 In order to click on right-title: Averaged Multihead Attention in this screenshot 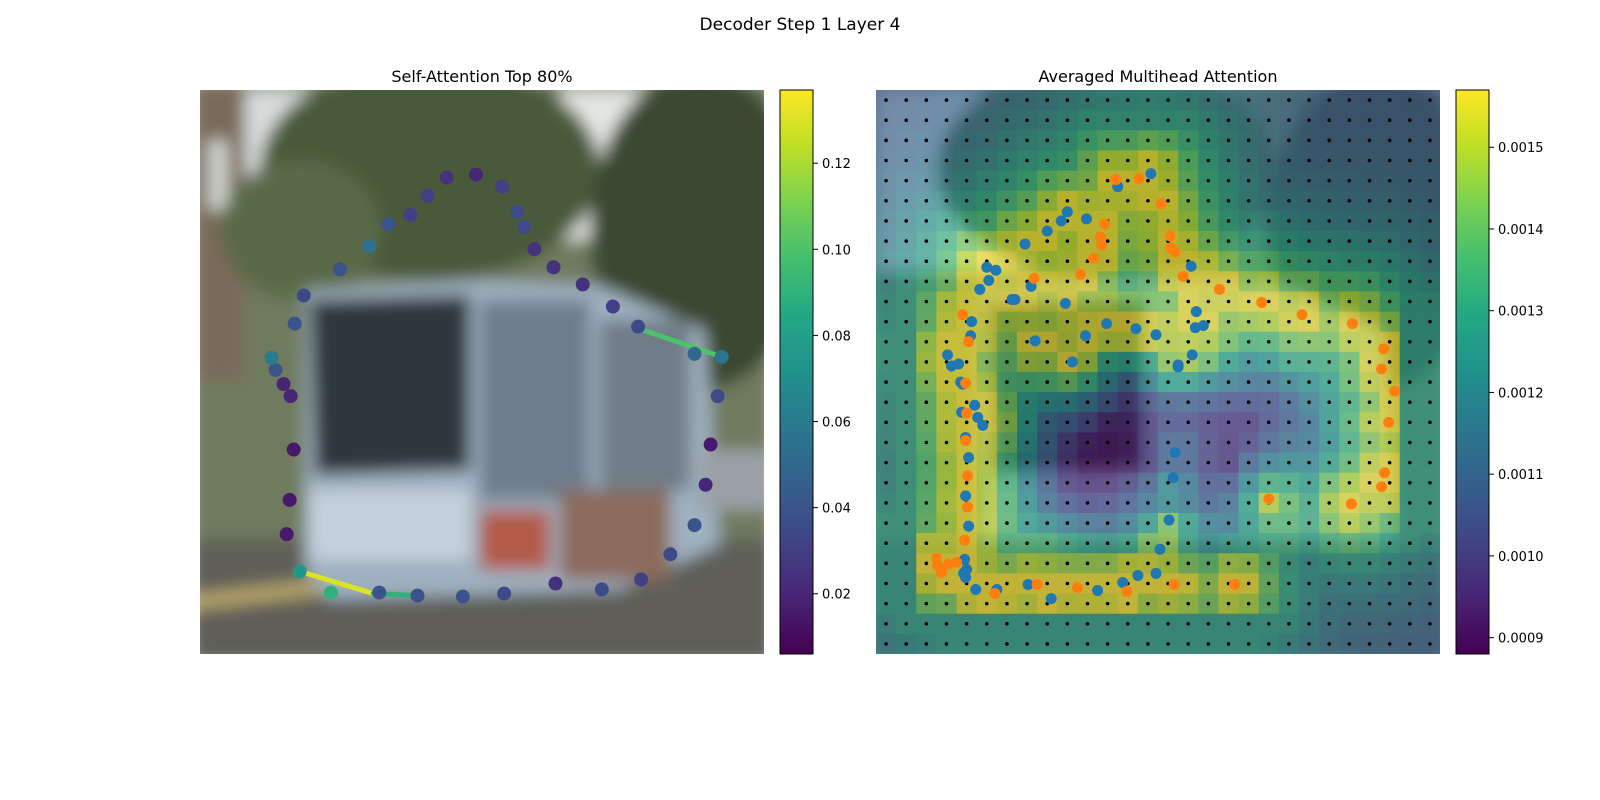, I will do `click(1158, 76)`.